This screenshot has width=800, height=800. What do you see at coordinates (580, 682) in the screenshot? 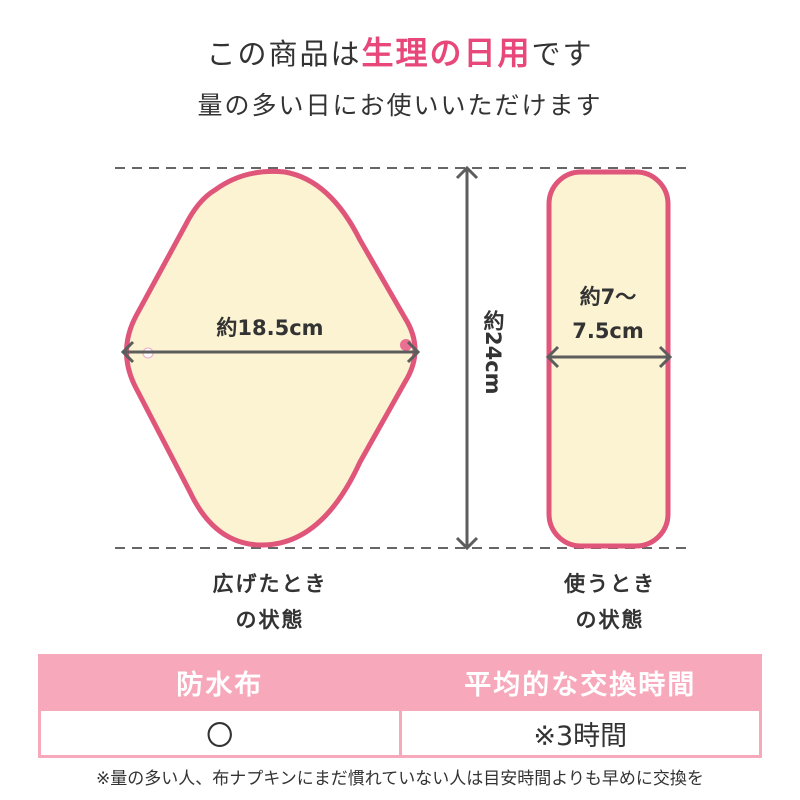
I see `header-change-time: 平均的な交換時間` at bounding box center [580, 682].